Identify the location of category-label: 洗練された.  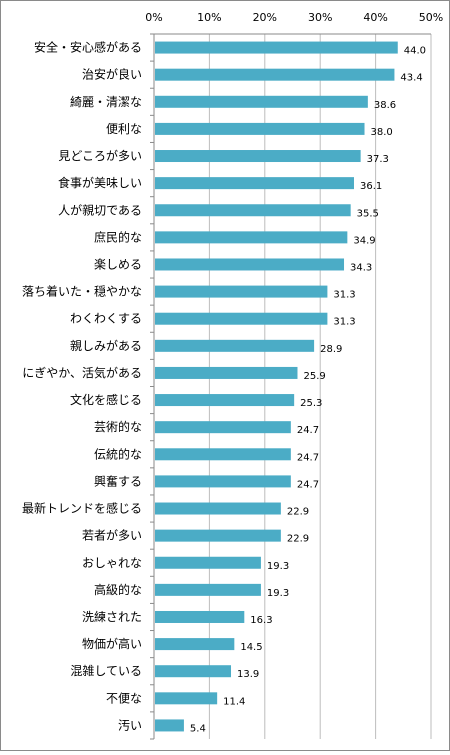
(112, 617).